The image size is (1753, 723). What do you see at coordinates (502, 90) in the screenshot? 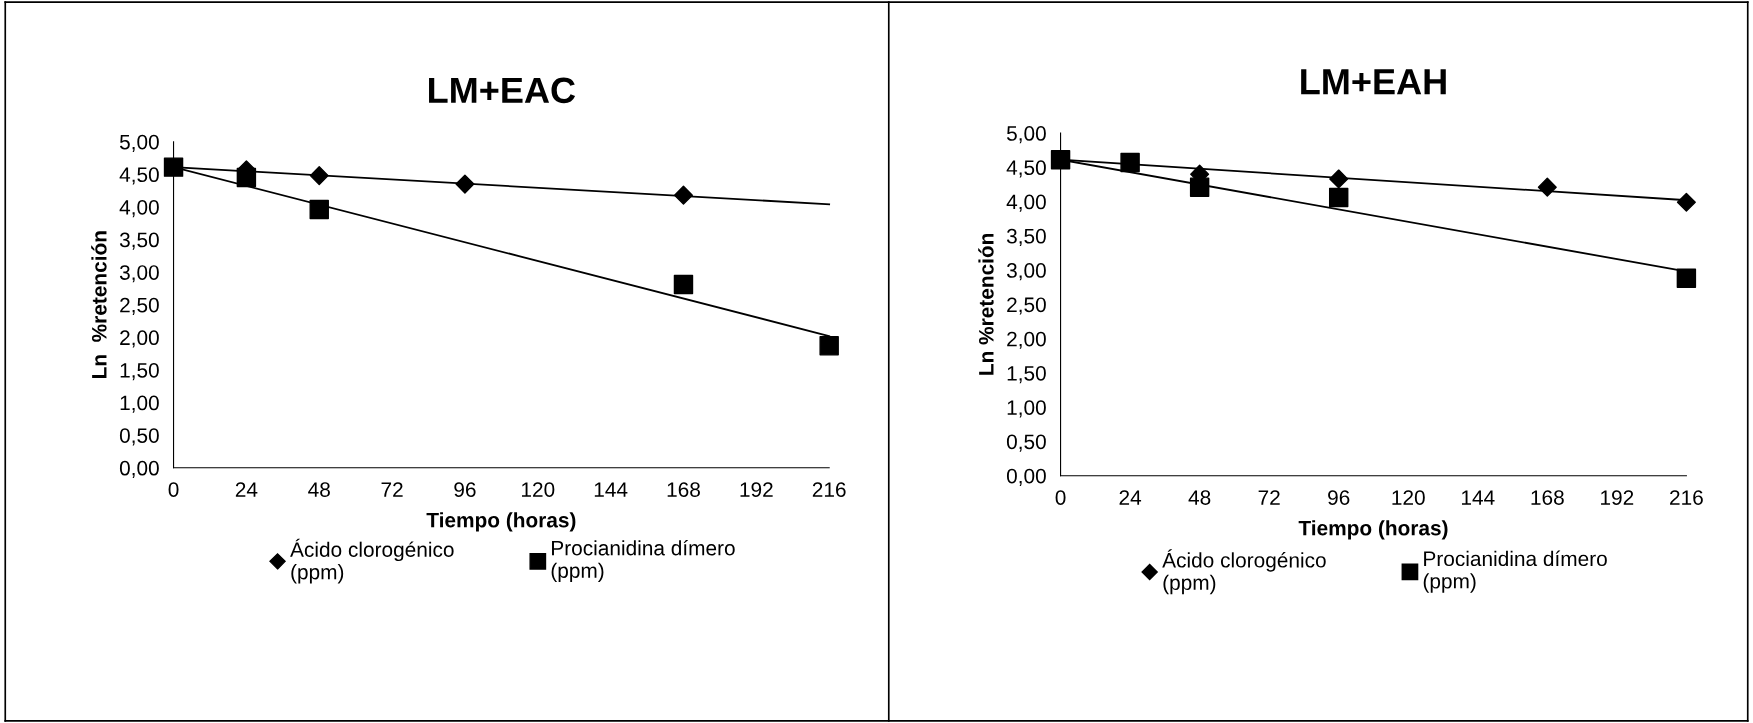
I see `chart-title: LM+EAC` at bounding box center [502, 90].